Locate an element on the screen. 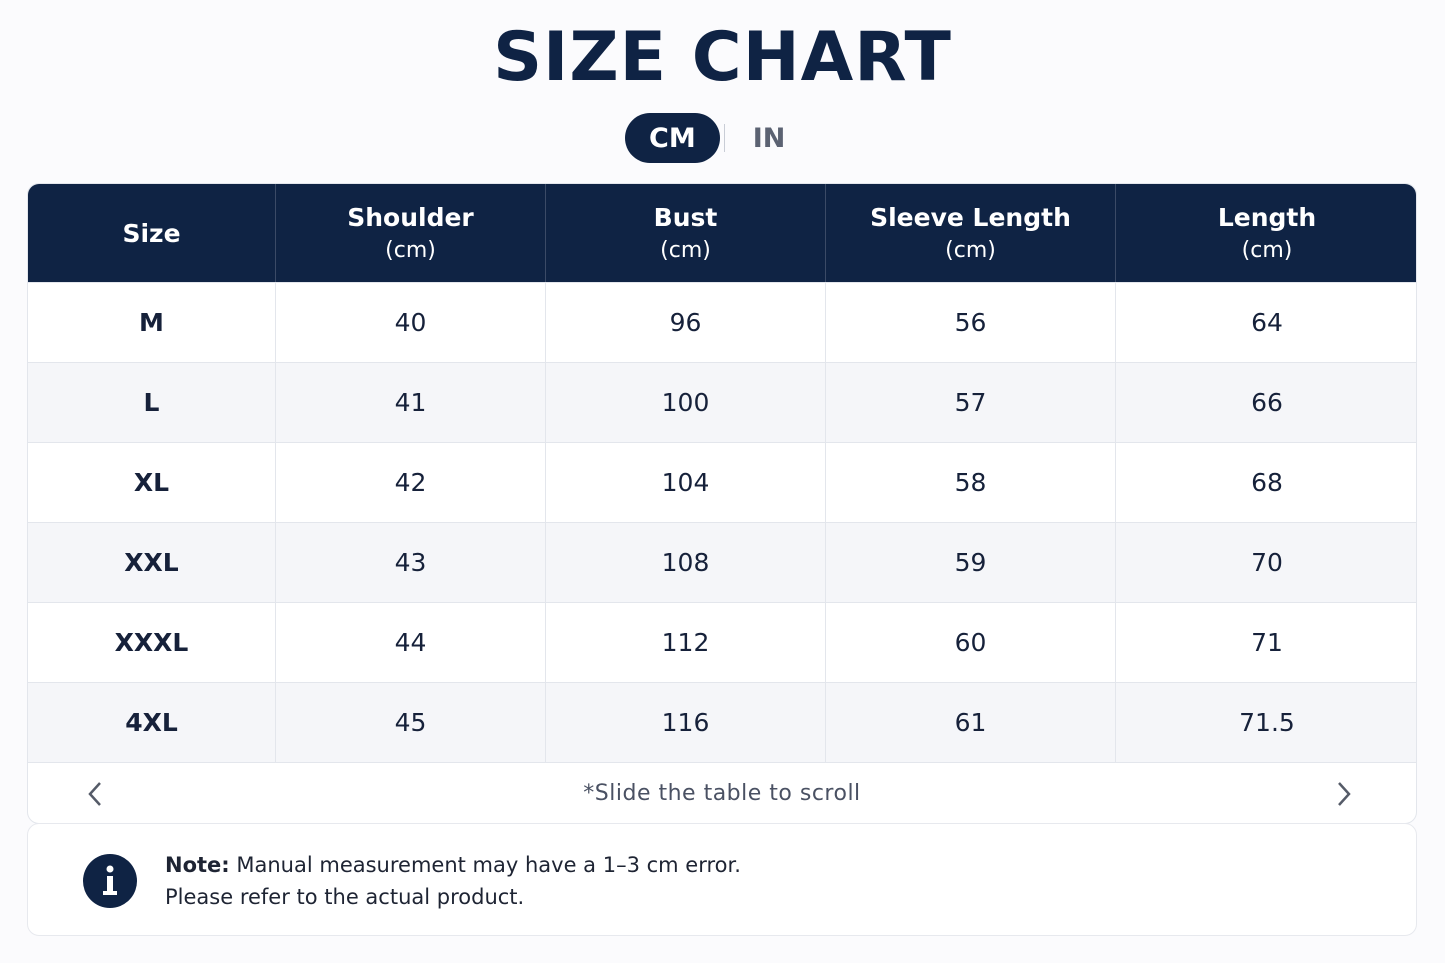  value-cell: 40 is located at coordinates (410, 322).